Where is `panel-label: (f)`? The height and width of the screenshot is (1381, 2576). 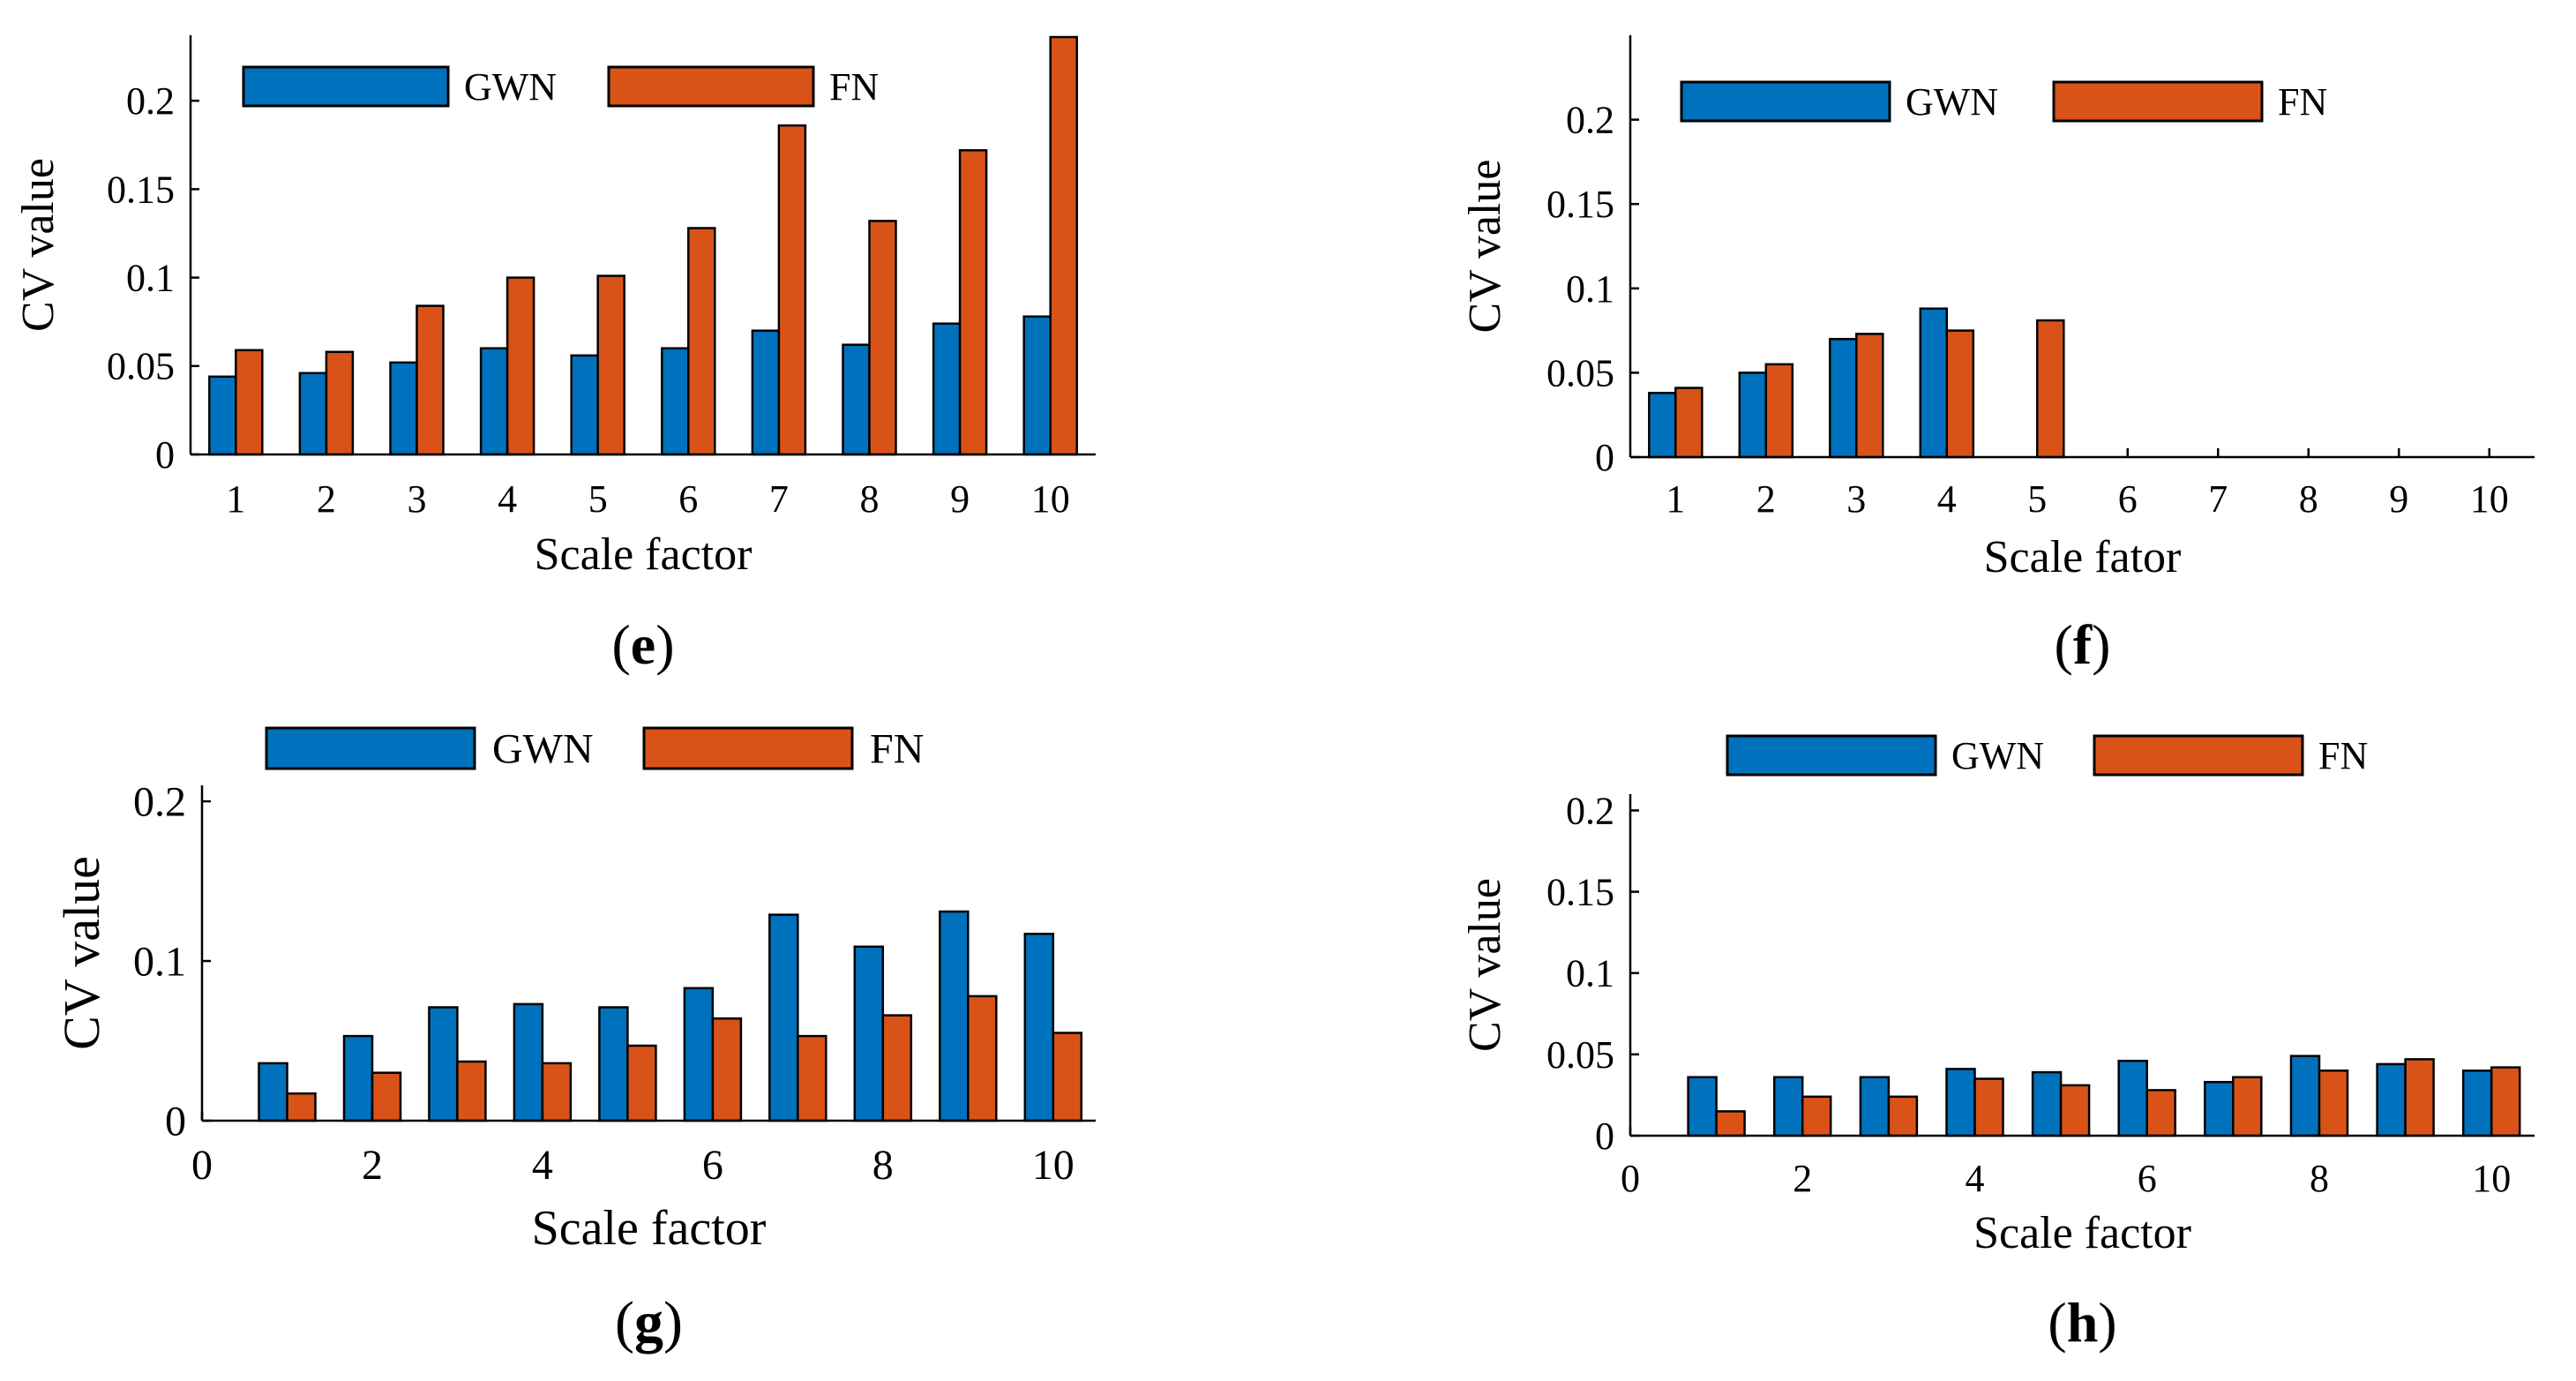 panel-label: (f) is located at coordinates (2083, 644).